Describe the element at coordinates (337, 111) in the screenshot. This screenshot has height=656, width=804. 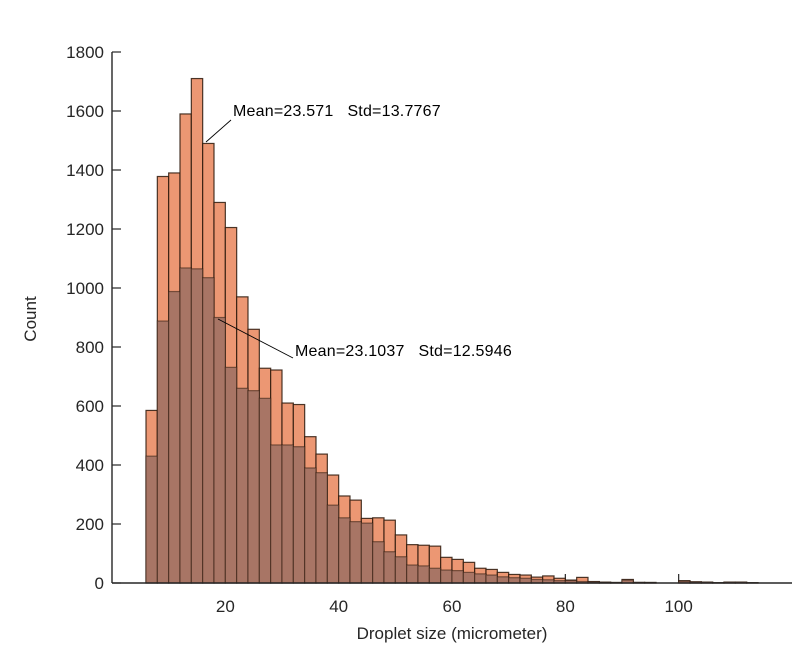
I see `annotation-mean-std-1: Mean=23.571 Std=13.7767` at that location.